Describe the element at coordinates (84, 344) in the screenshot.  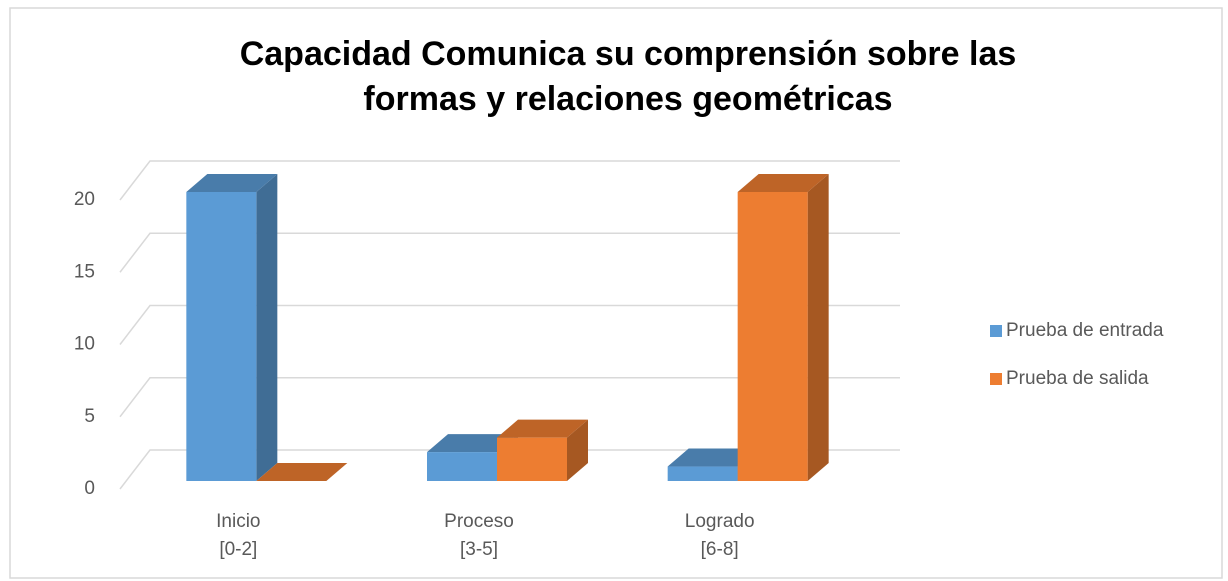
I see `y-tick-label: 10` at that location.